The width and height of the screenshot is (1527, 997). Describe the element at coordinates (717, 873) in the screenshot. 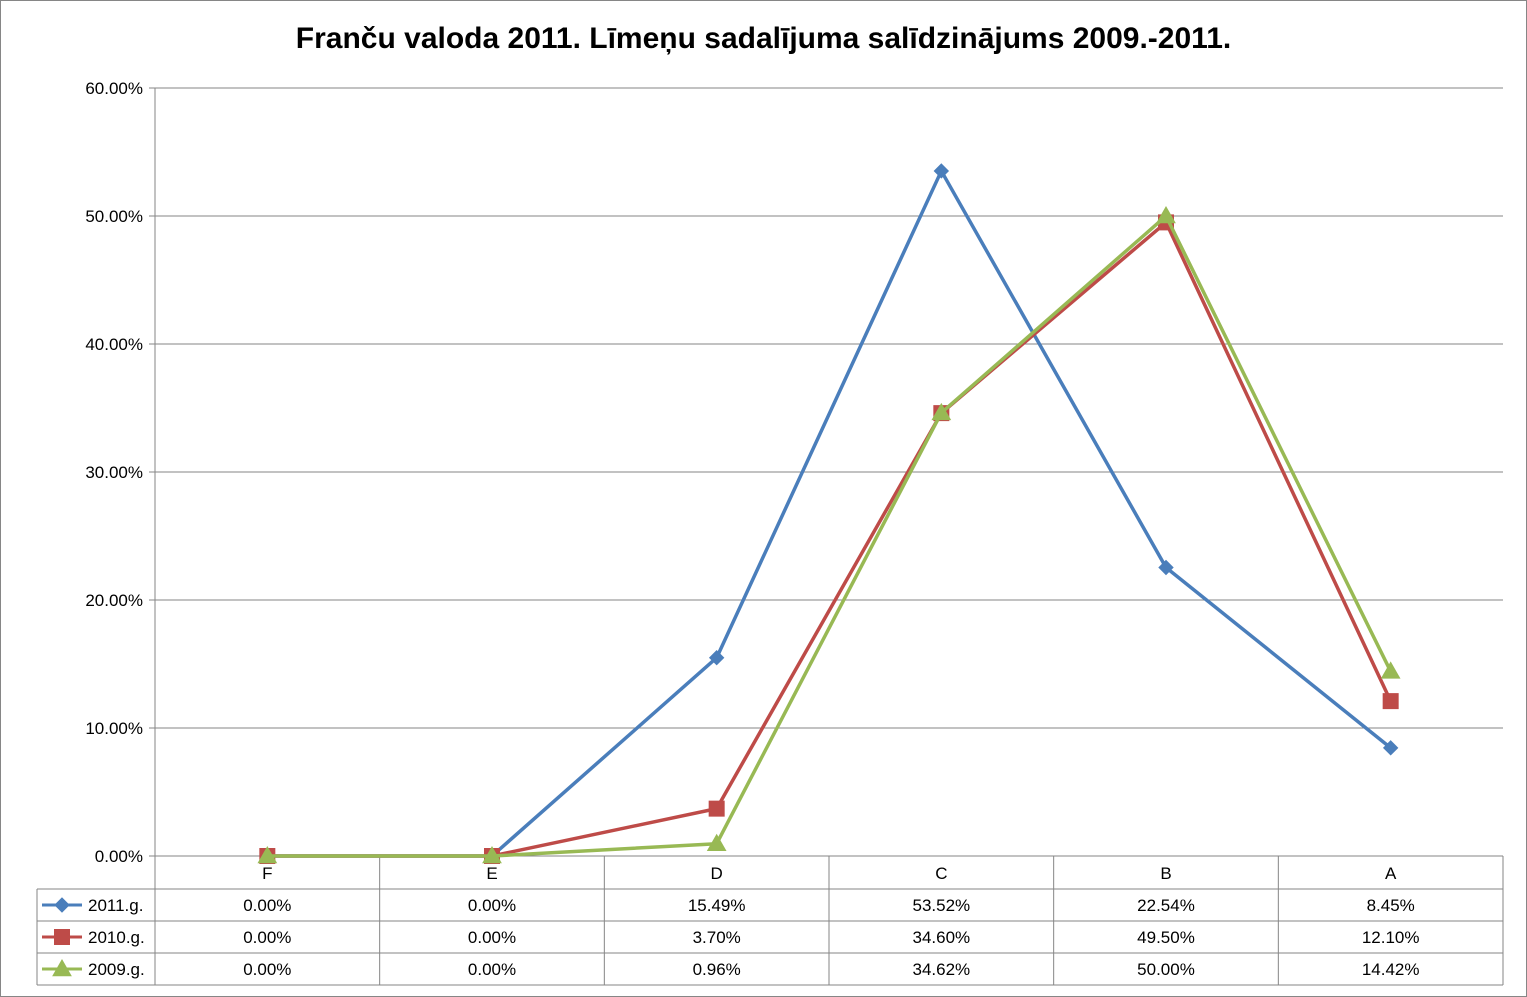

I see `x-tick-label: D` at that location.